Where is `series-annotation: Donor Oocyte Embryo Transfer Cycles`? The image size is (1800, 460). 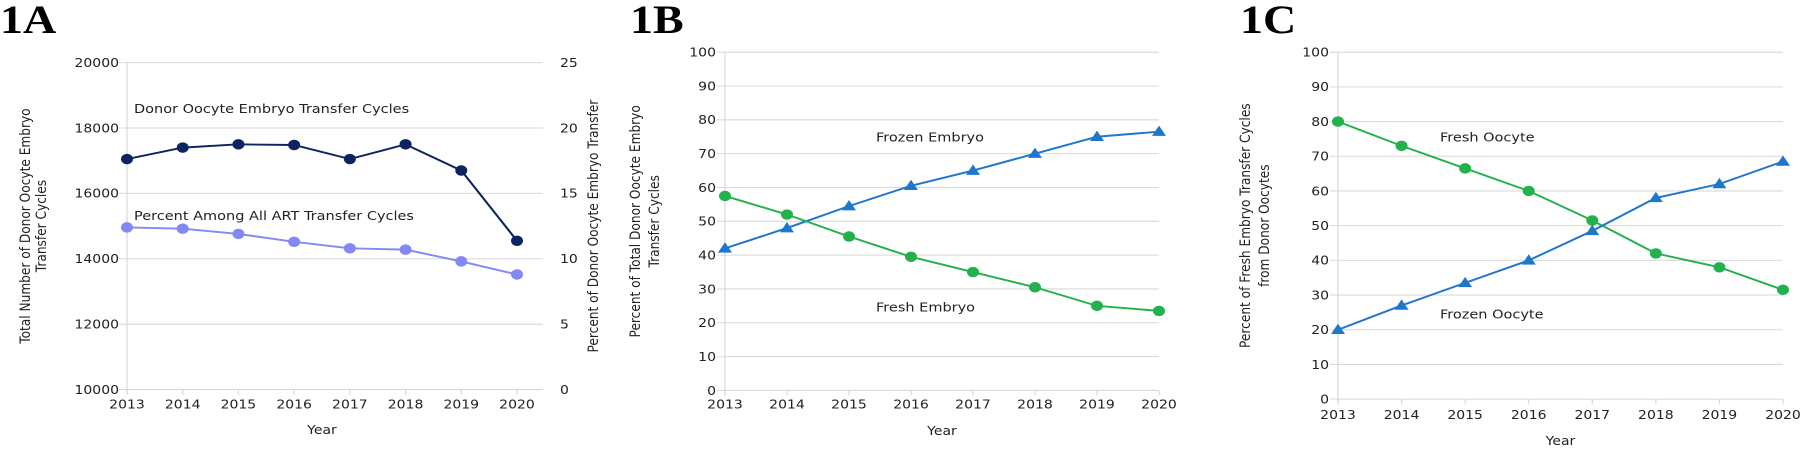
series-annotation: Donor Oocyte Embryo Transfer Cycles is located at coordinates (271, 109).